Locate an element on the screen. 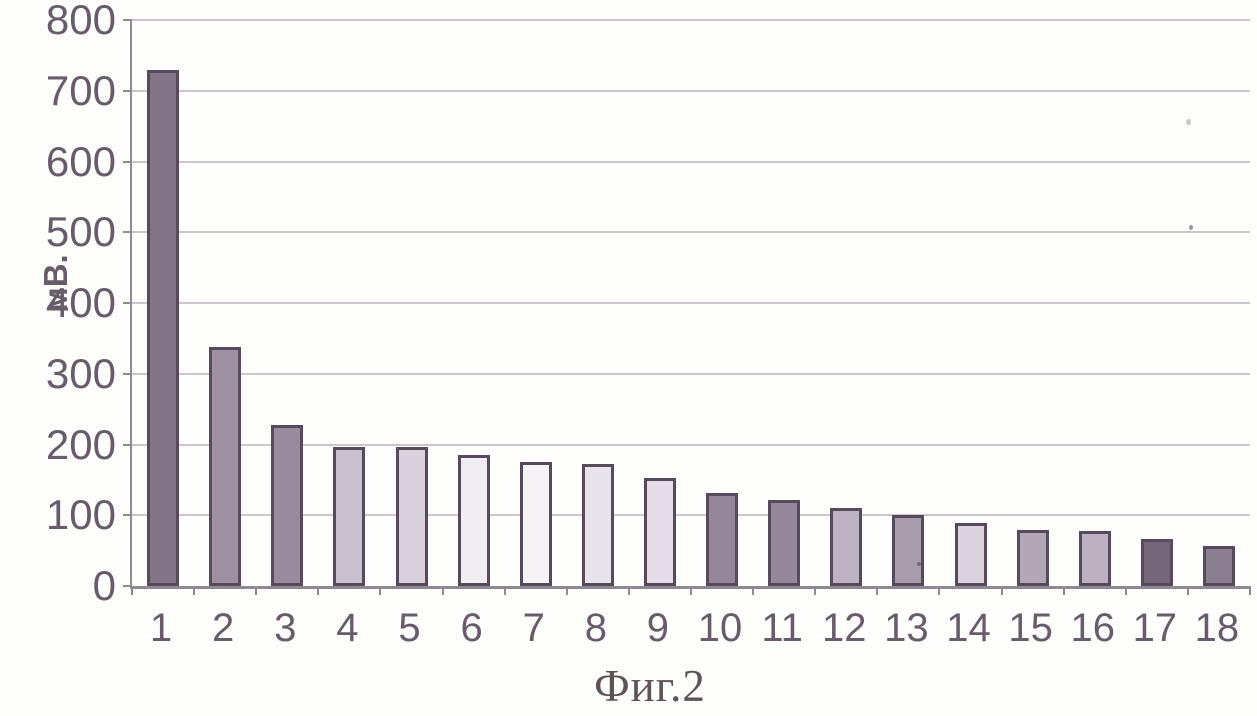  y-tick-label: 700 is located at coordinates (80, 90).